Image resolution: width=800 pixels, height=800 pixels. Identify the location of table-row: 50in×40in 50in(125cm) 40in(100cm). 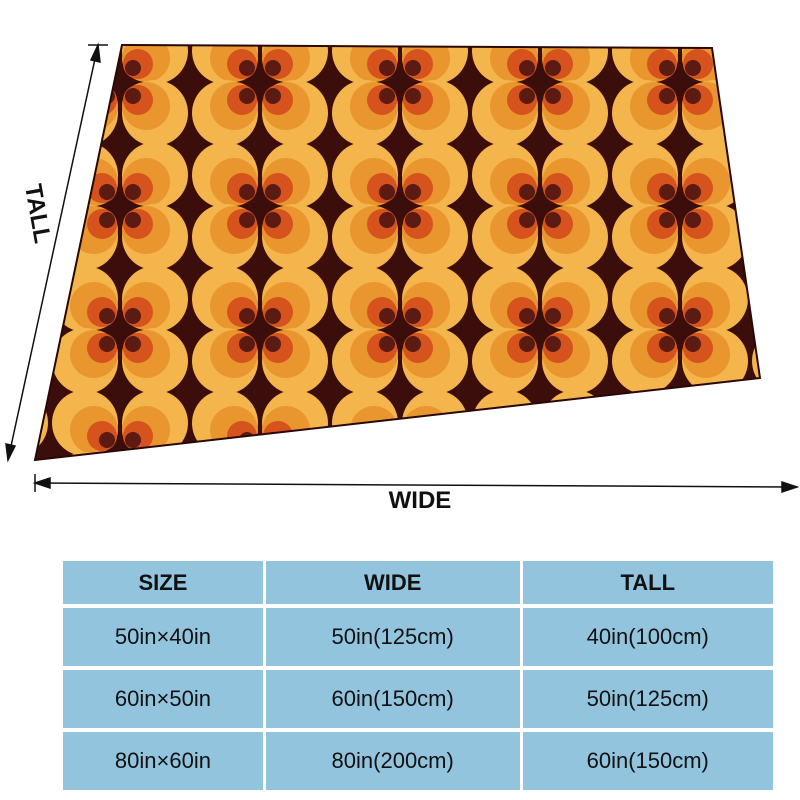
(418, 639).